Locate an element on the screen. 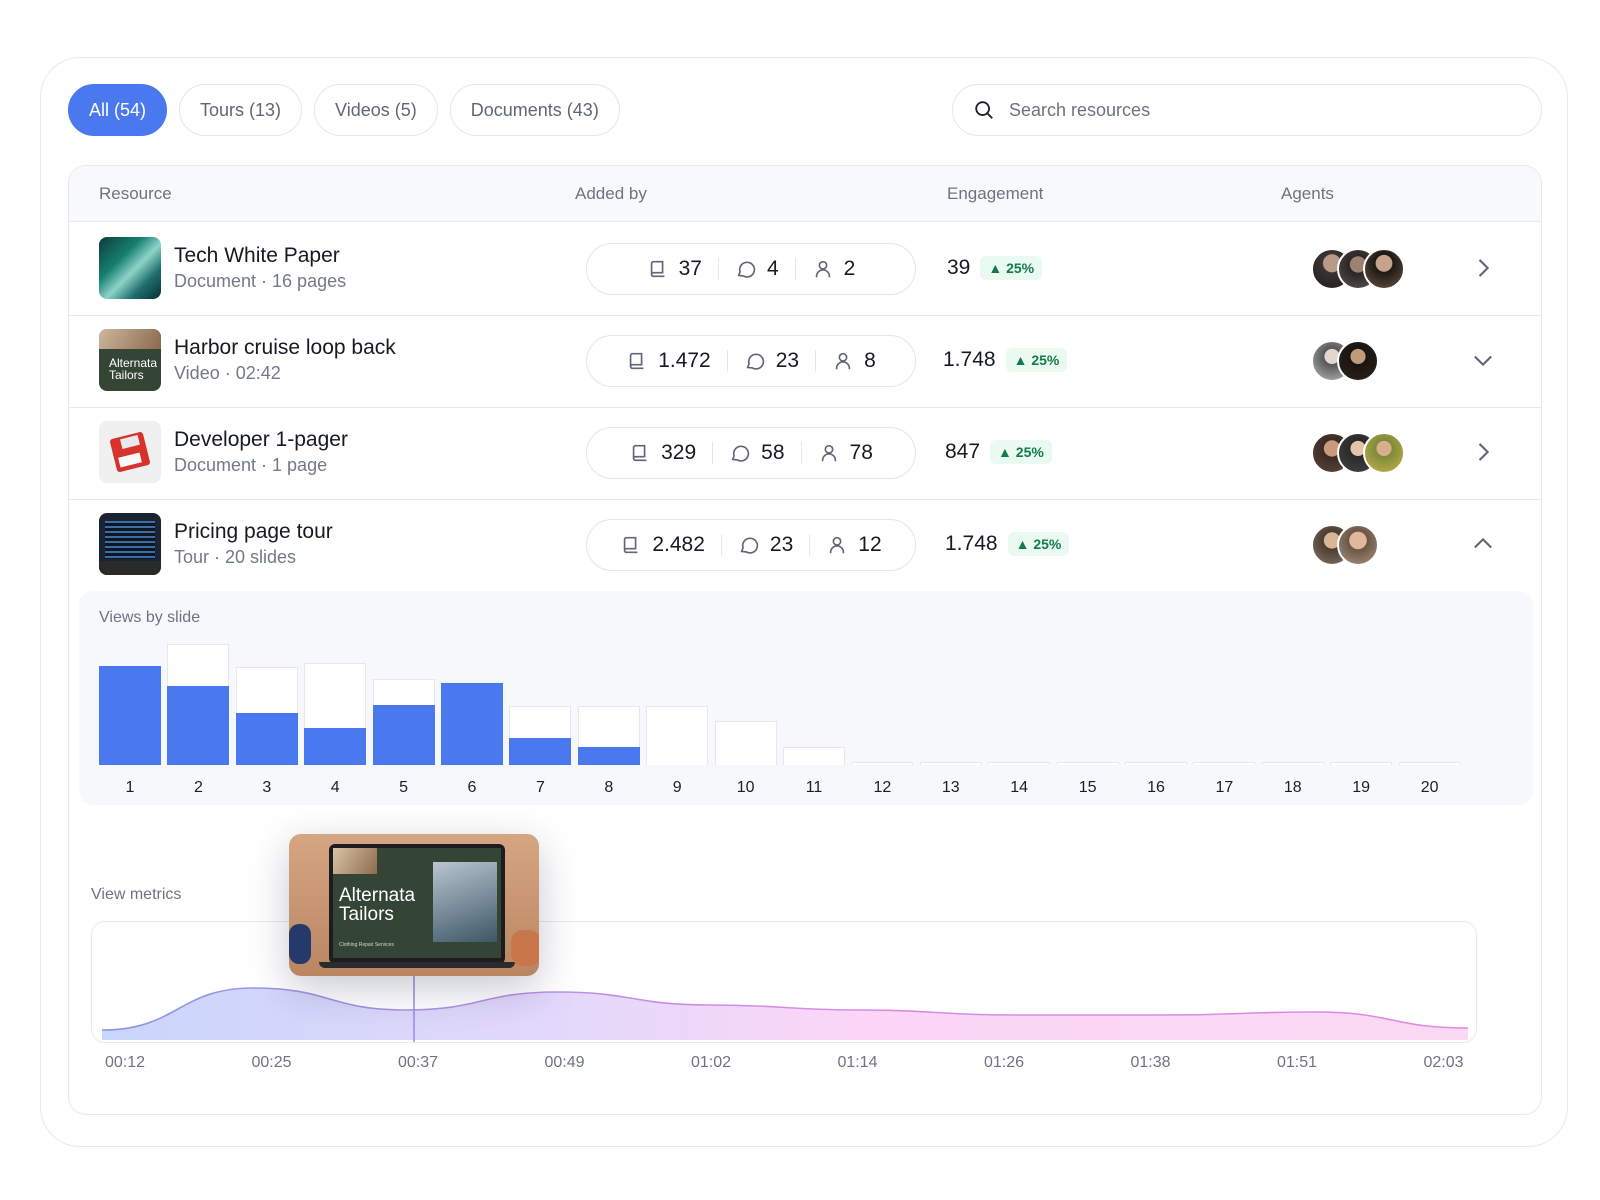  resource-title: Harbor cruise loop back is located at coordinates (285, 347).